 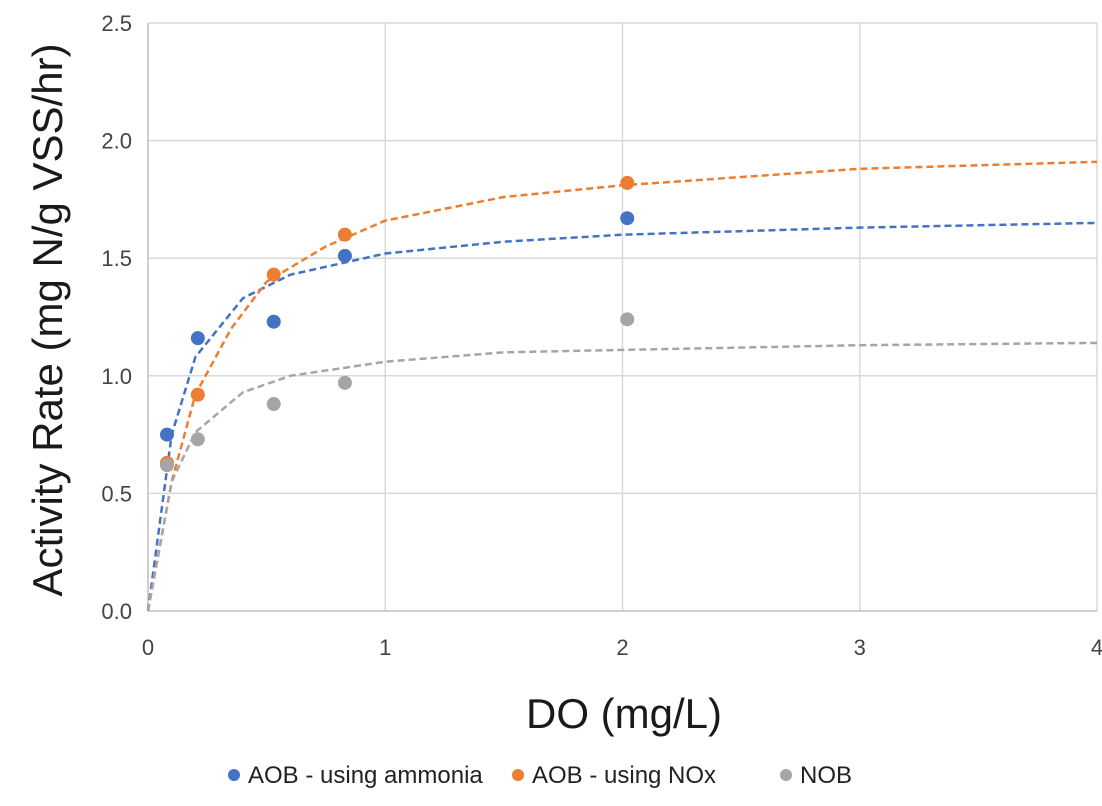 What do you see at coordinates (116, 258) in the screenshot?
I see `y-tick-label: 1.5` at bounding box center [116, 258].